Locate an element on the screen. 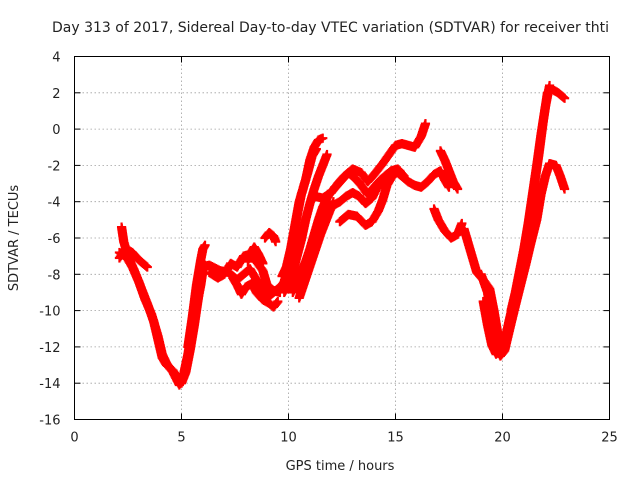 The height and width of the screenshot is (480, 640). x-axis-label: GPS time / hours is located at coordinates (340, 466).